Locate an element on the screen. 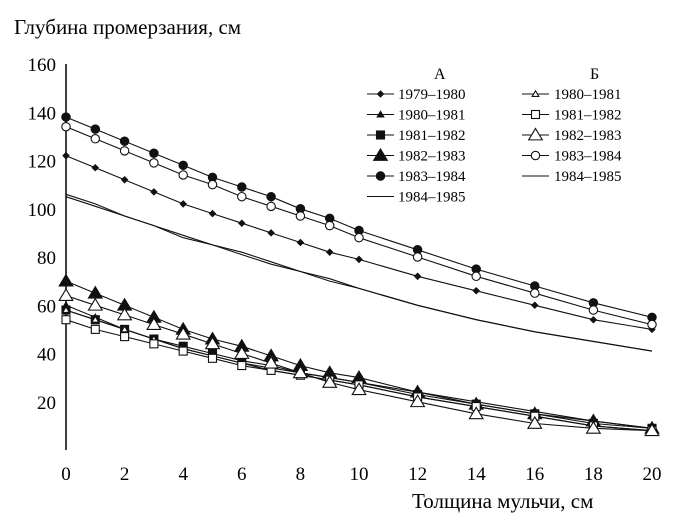 Image resolution: width=692 pixels, height=528 pixels. x-tick-label: 2 is located at coordinates (125, 474).